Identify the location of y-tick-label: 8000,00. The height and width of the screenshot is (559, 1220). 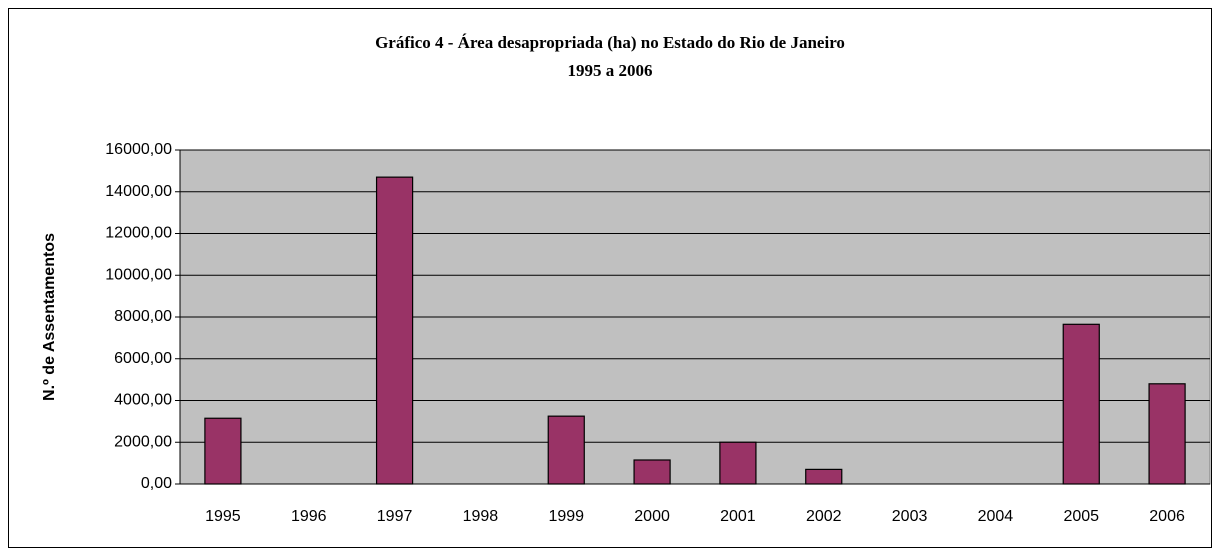
(143, 316).